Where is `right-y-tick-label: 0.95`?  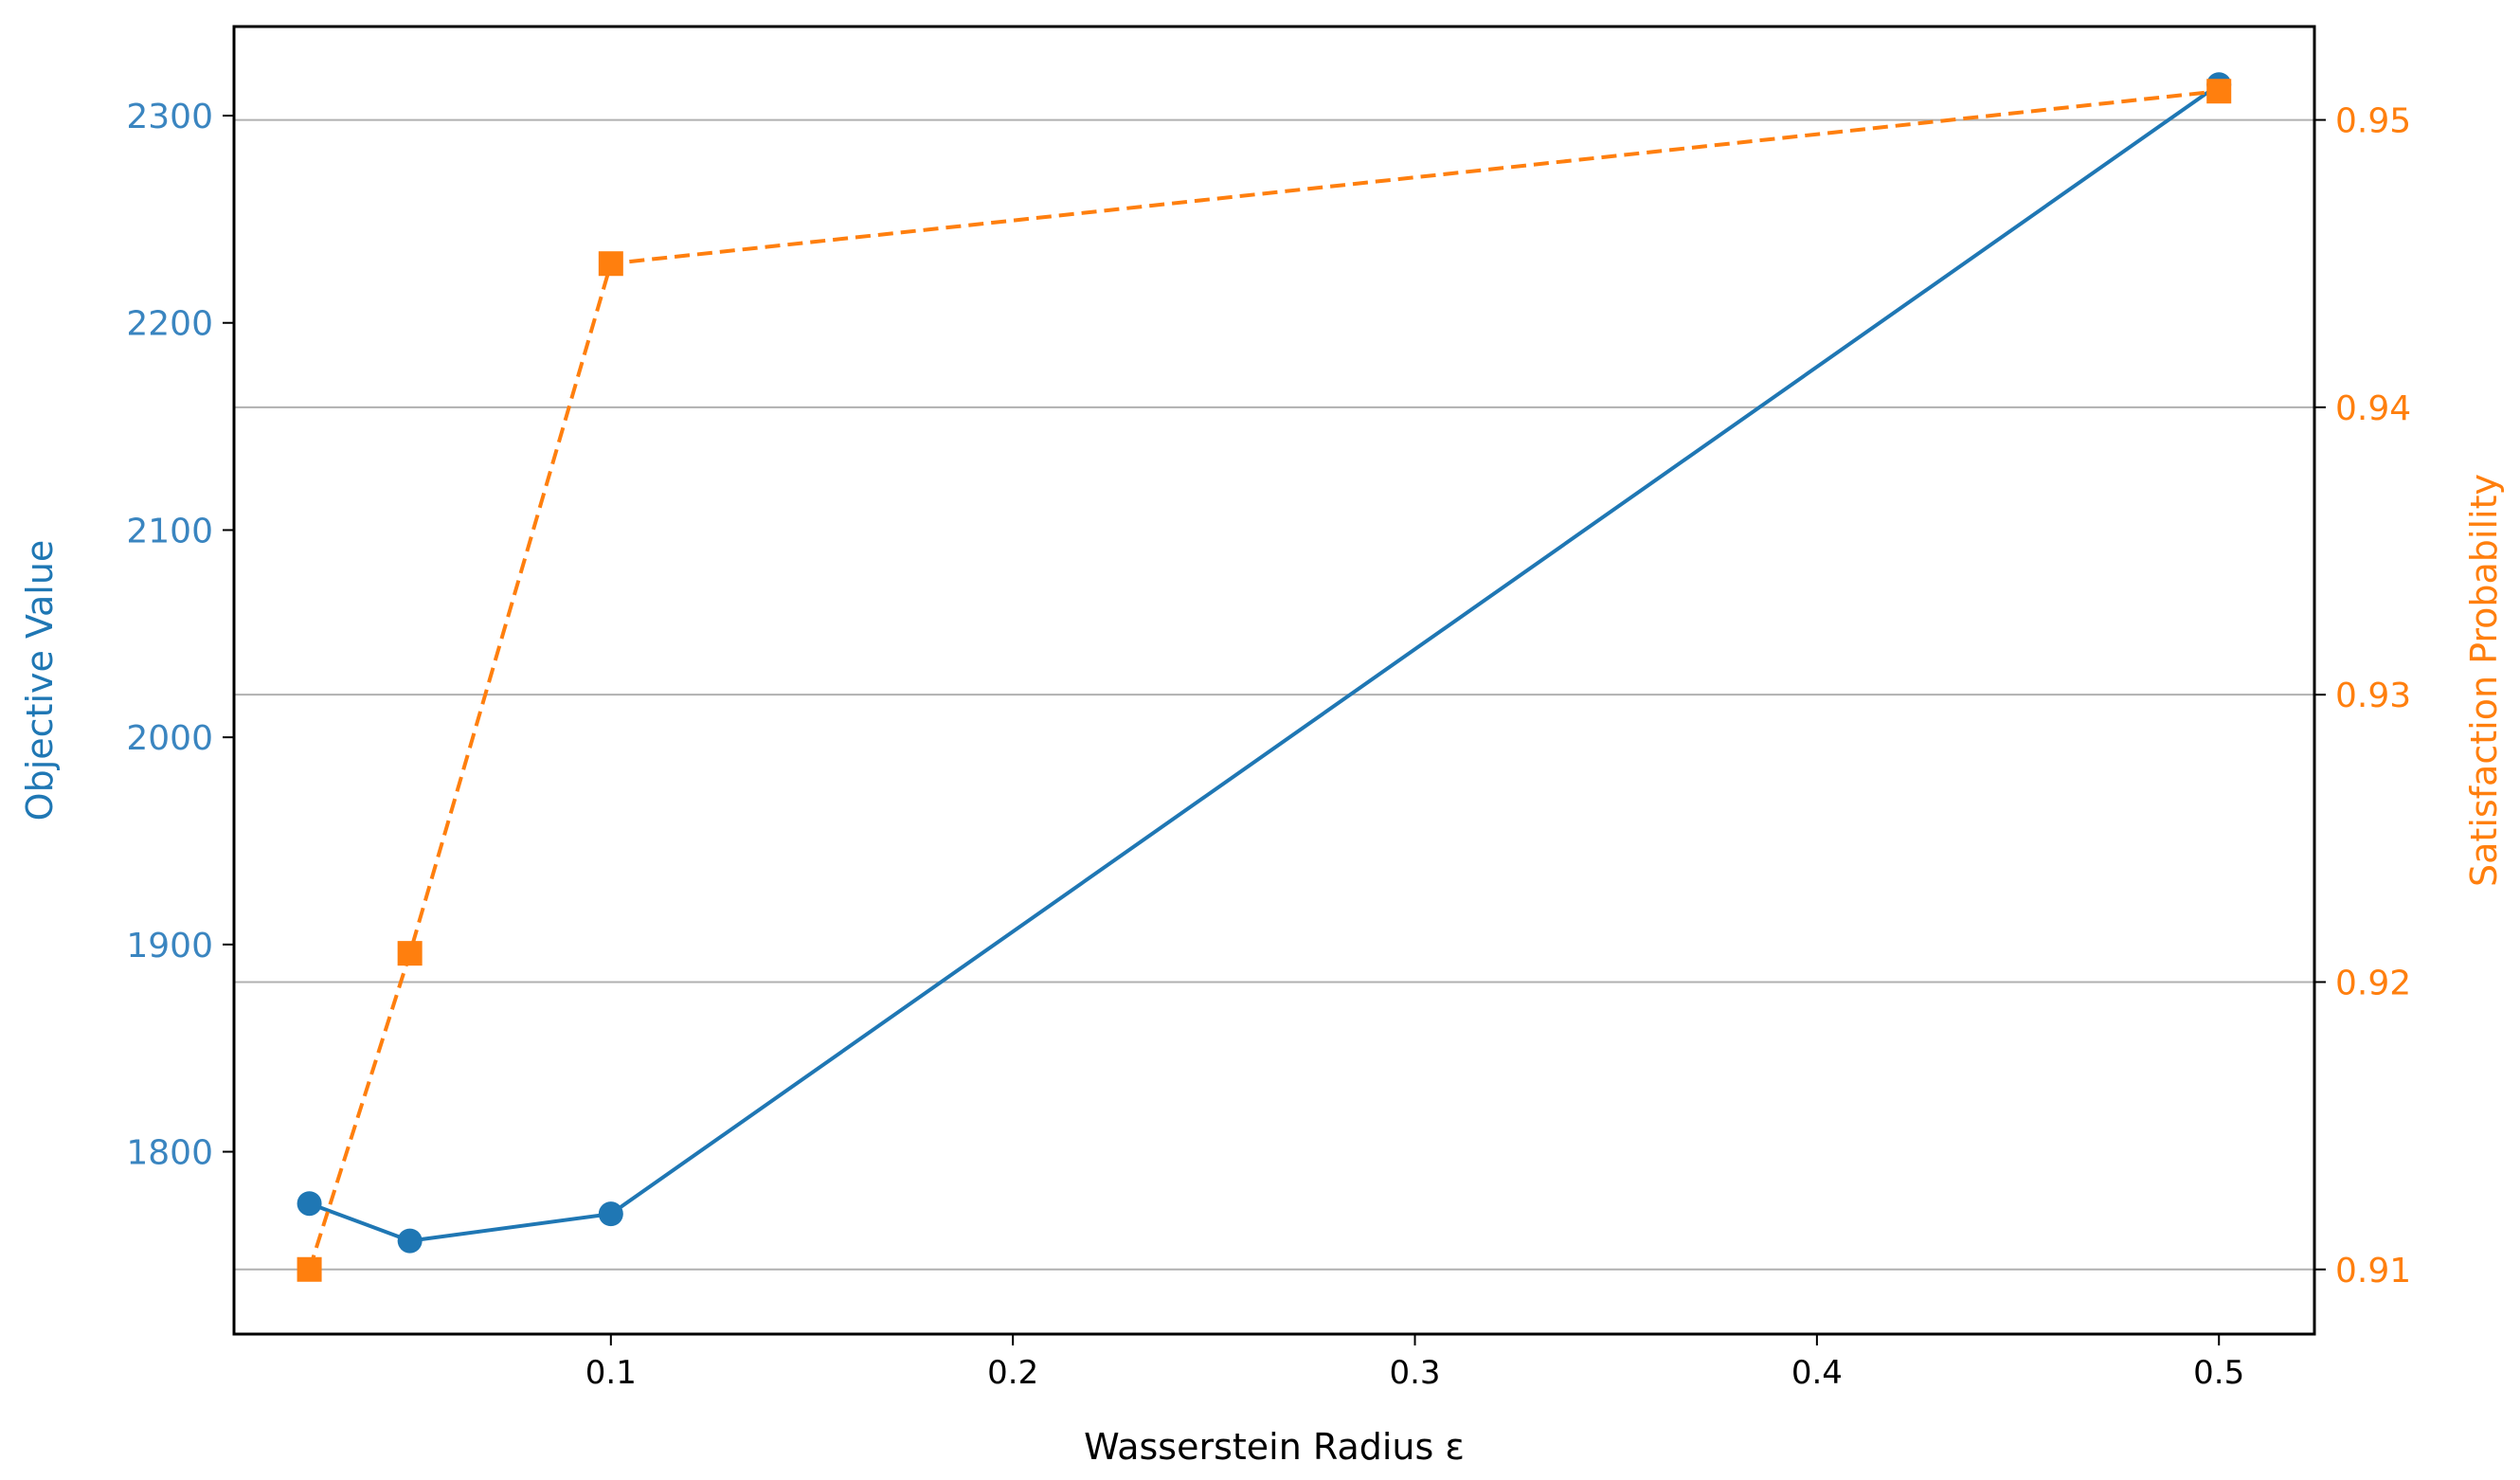
right-y-tick-label: 0.95 is located at coordinates (2373, 122).